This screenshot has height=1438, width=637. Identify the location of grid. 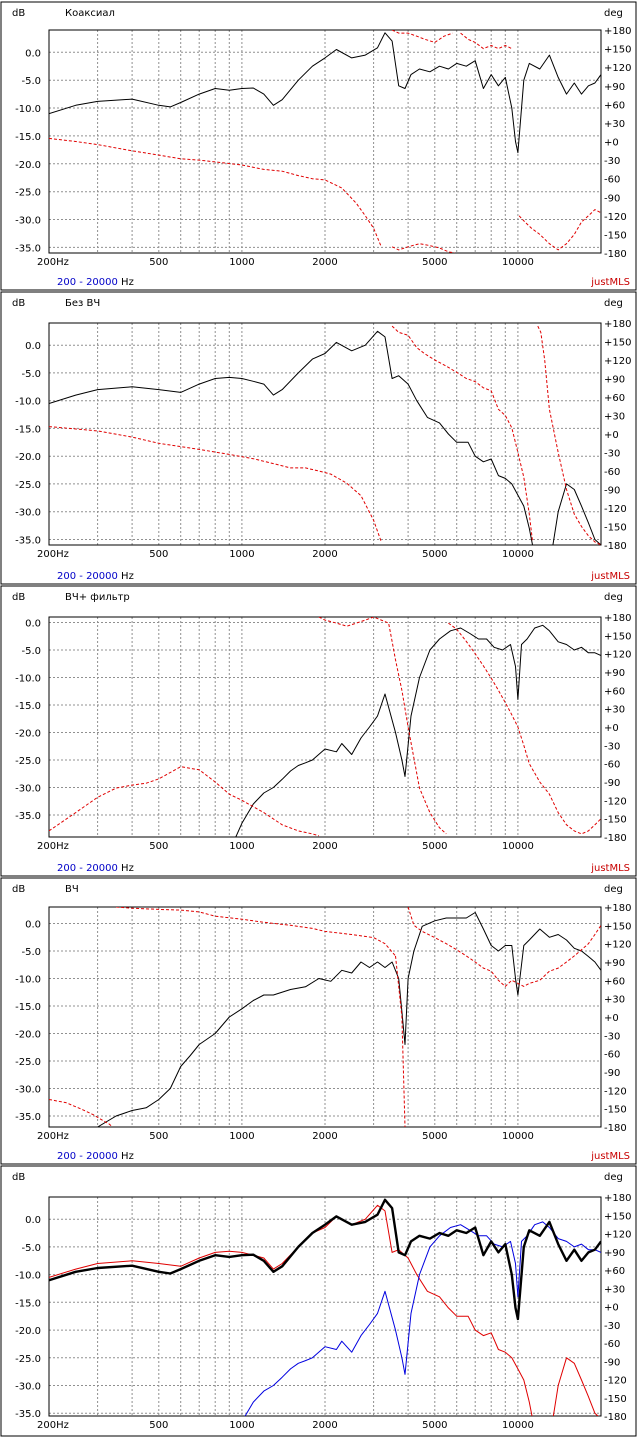
(325, 1017).